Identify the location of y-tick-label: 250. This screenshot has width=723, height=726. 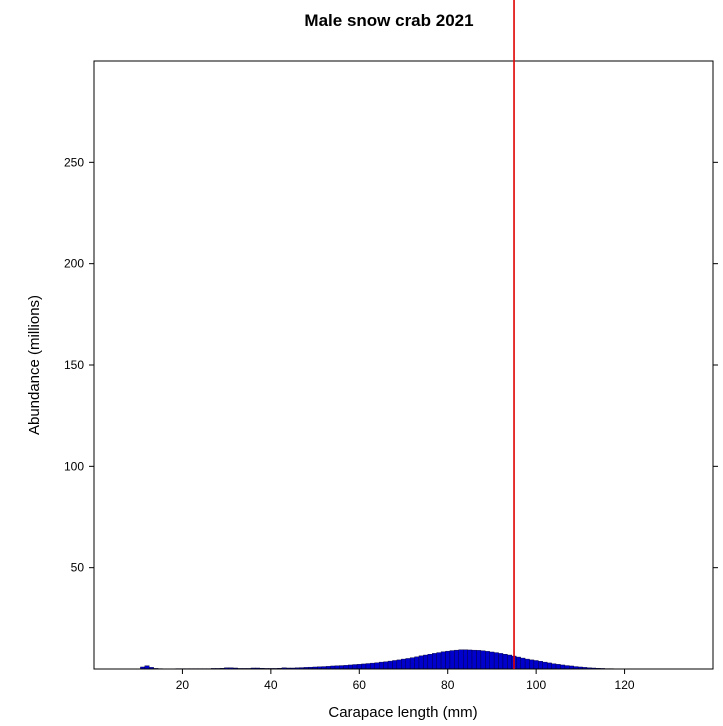
(74, 162).